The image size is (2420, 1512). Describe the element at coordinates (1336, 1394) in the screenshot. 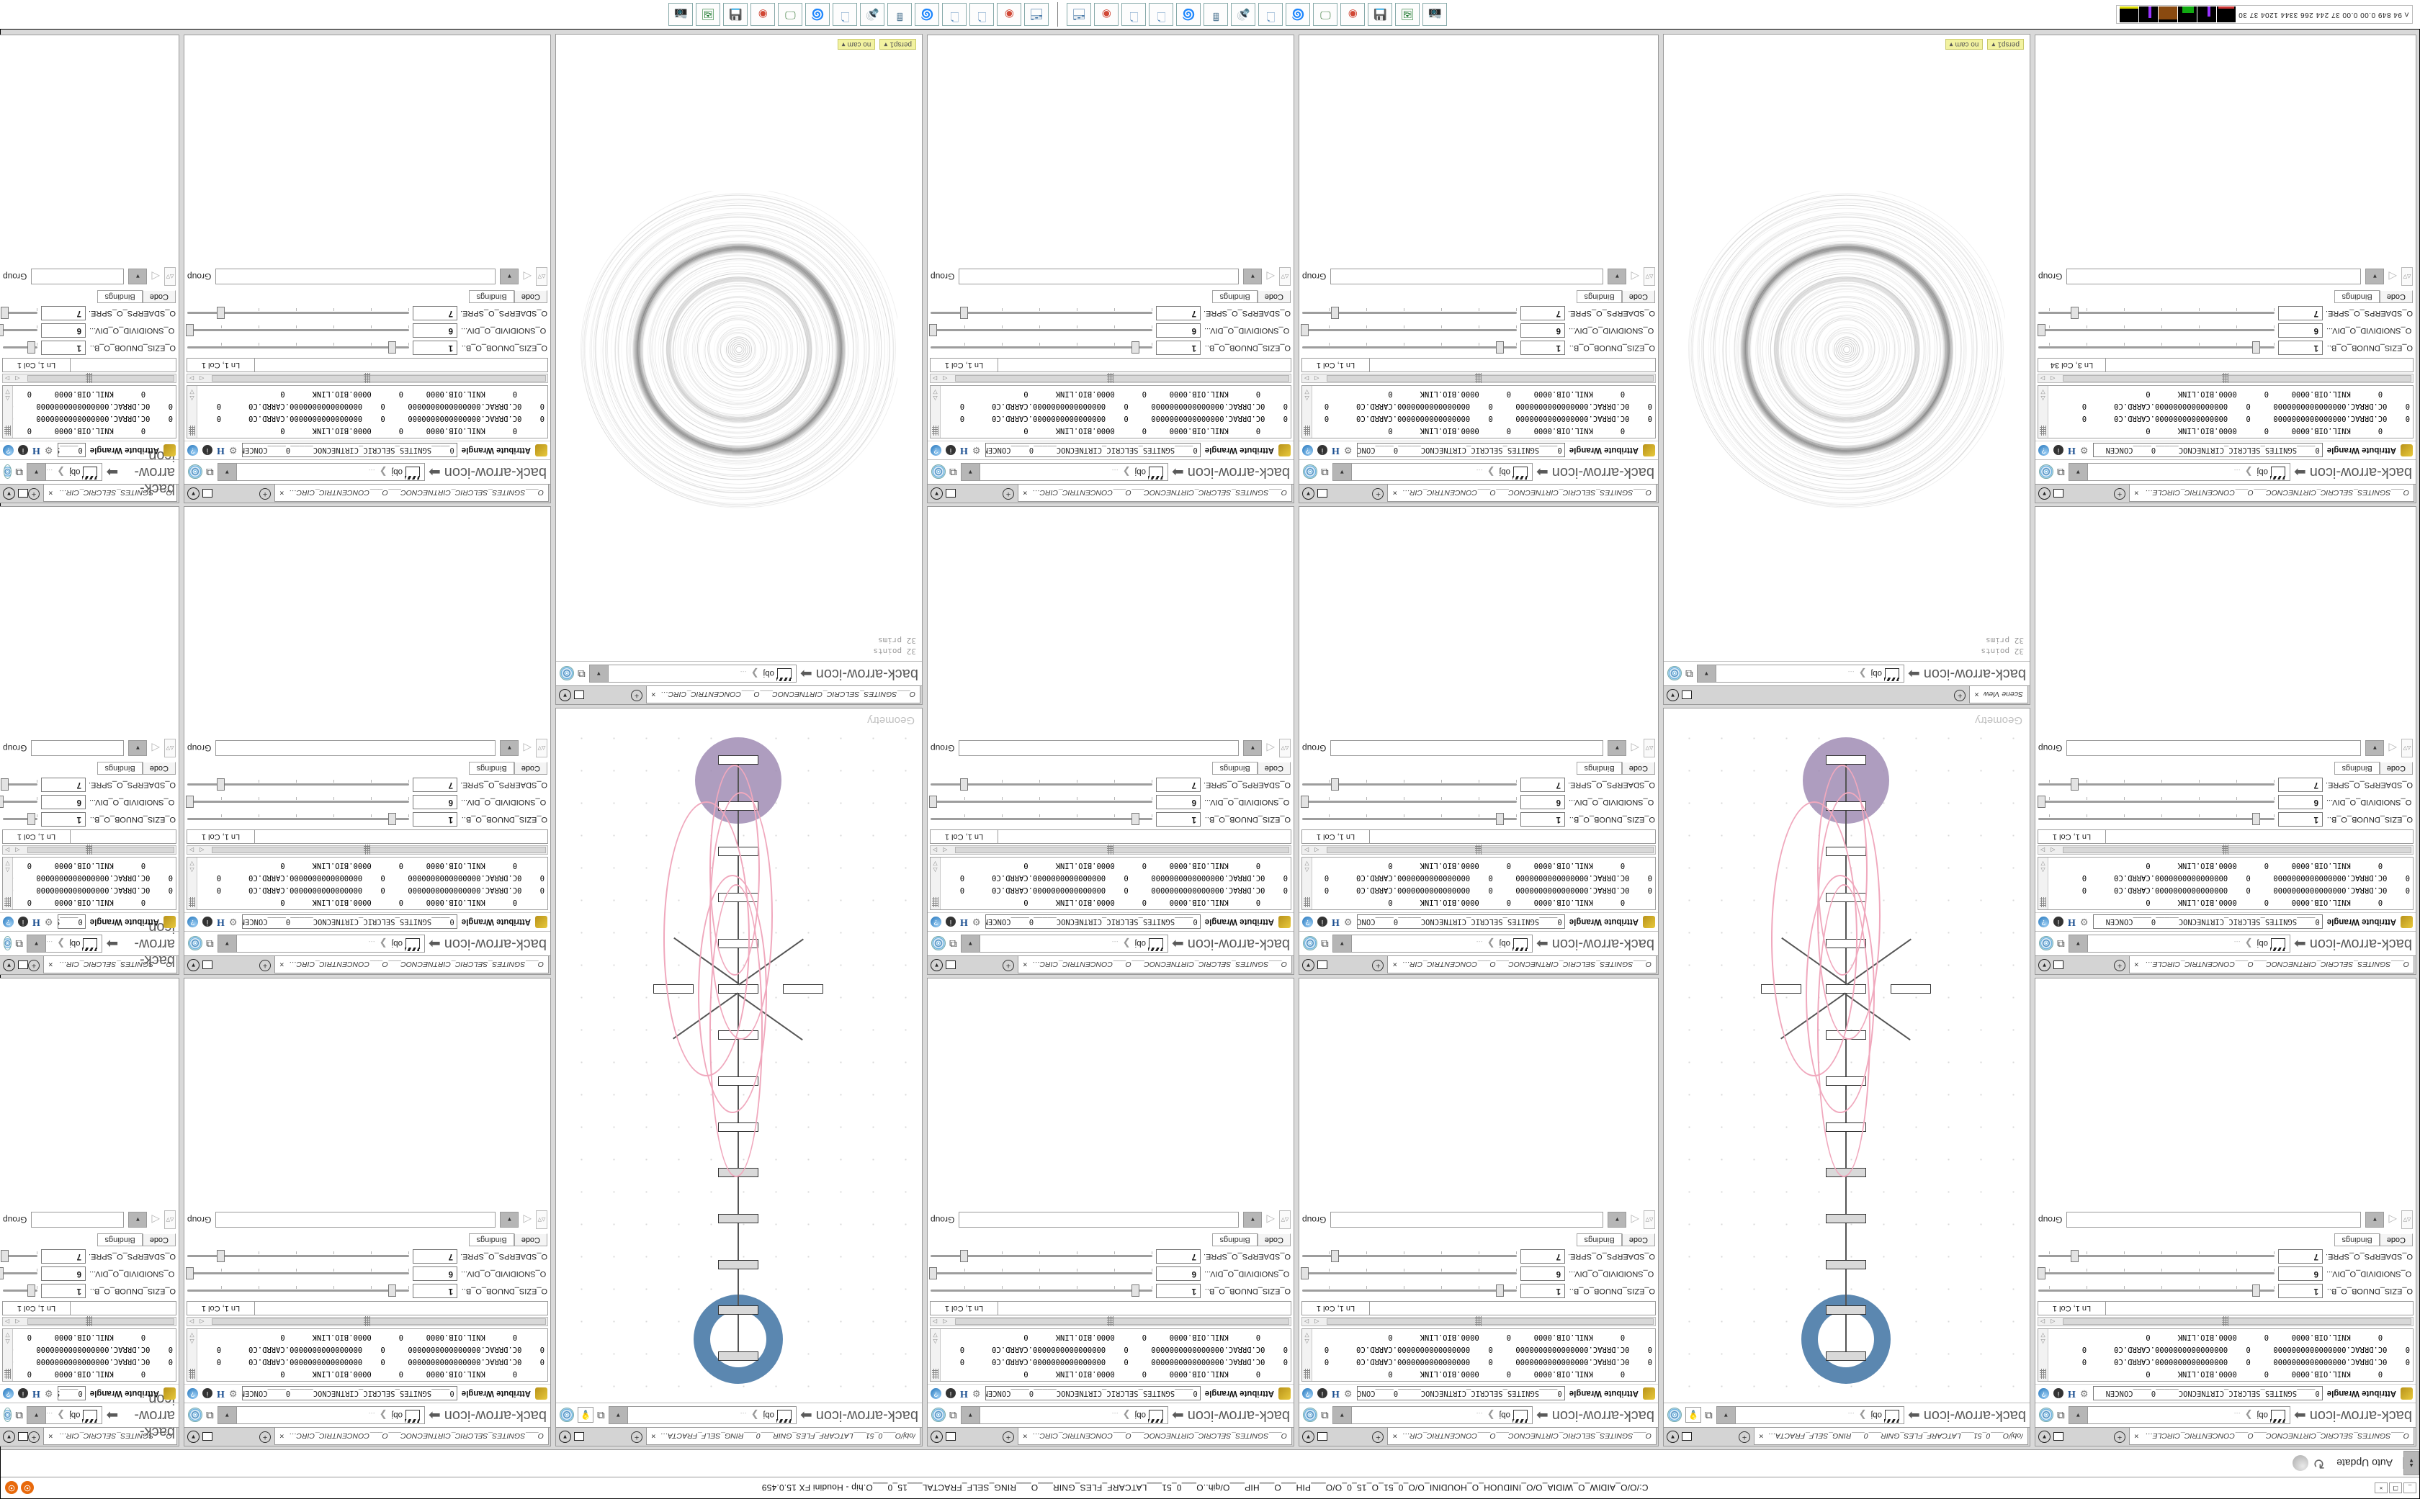

I see `houdini-h-icon: H` at that location.